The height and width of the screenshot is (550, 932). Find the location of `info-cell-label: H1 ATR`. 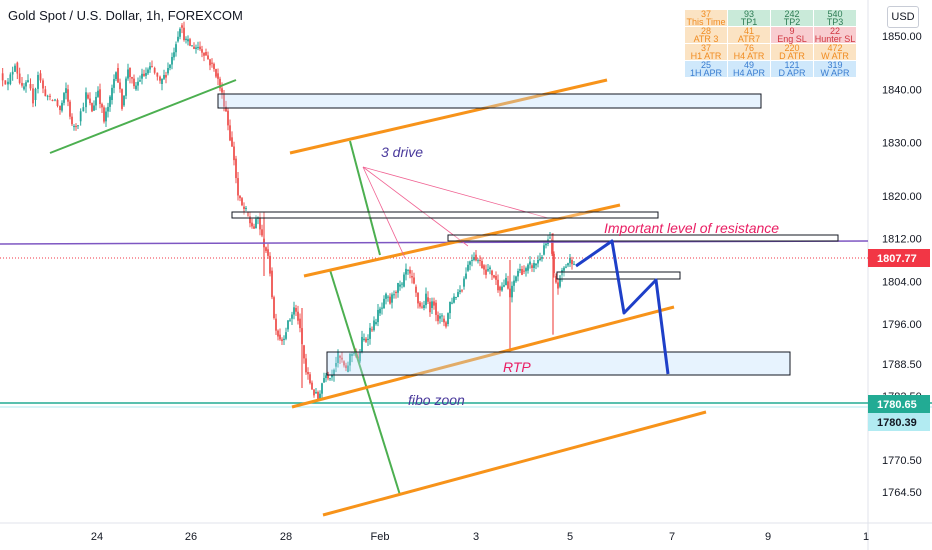

info-cell-label: H1 ATR is located at coordinates (706, 56).